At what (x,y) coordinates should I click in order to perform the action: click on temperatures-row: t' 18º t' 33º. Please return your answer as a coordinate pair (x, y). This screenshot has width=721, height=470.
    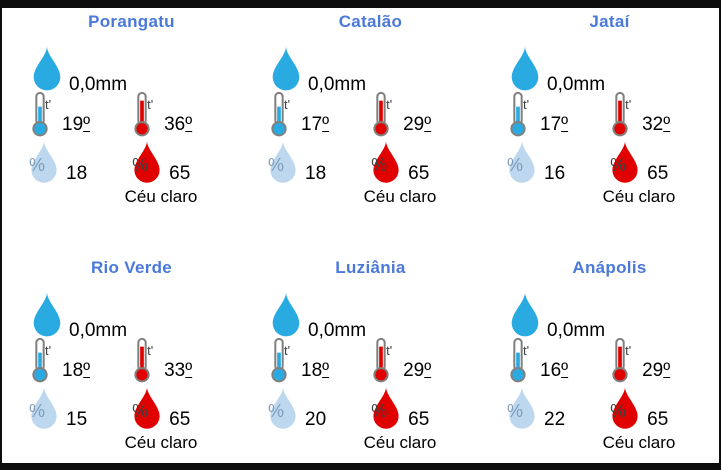
    Looking at the image, I should click on (131, 360).